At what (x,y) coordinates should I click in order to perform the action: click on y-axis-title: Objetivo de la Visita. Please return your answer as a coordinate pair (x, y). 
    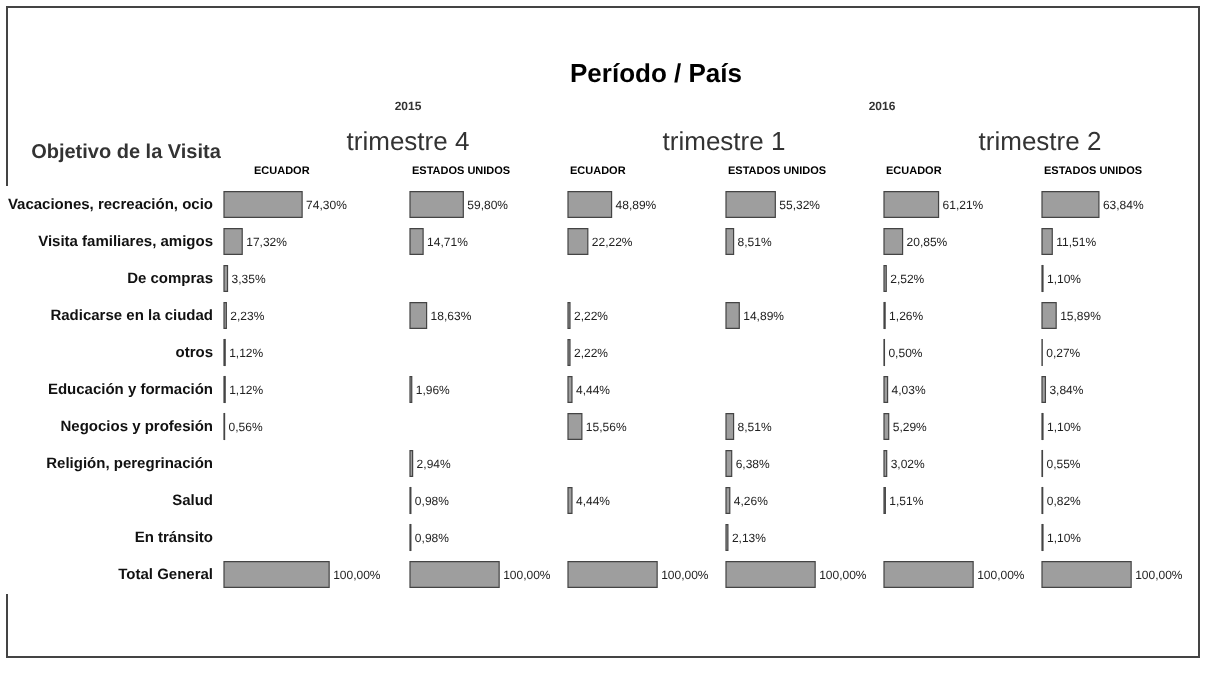
    Looking at the image, I should click on (126, 153).